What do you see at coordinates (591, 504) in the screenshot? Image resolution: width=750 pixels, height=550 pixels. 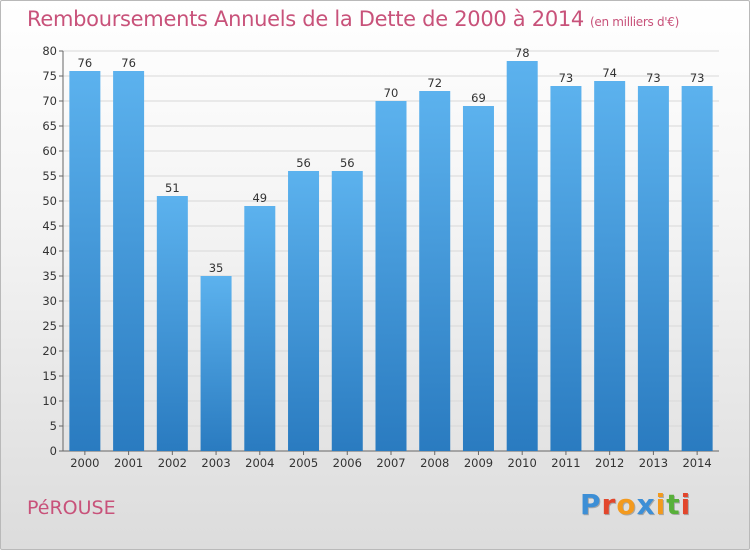 I see `logo-letter: P` at bounding box center [591, 504].